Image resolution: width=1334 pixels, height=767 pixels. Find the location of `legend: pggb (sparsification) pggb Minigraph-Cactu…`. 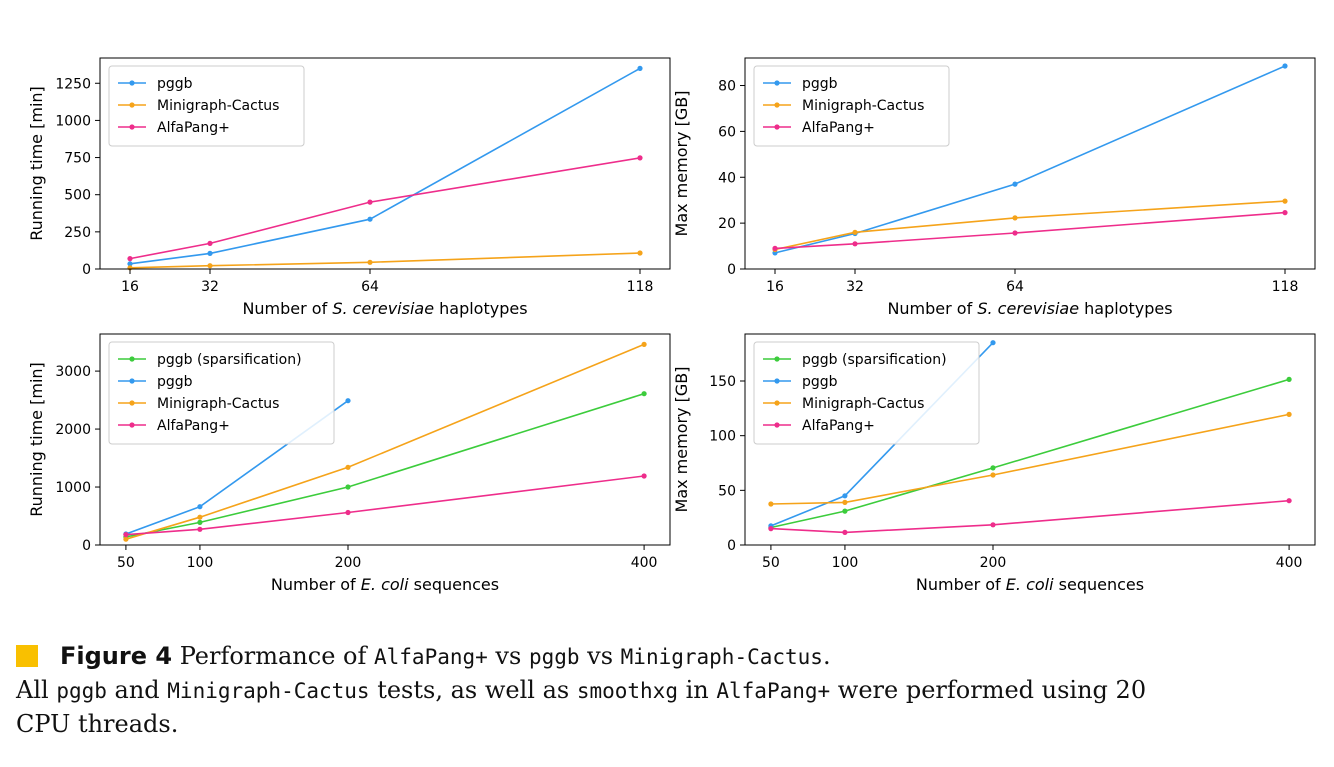

legend: pggb (sparsification) pggb Minigraph-Cactu… is located at coordinates (221, 393).